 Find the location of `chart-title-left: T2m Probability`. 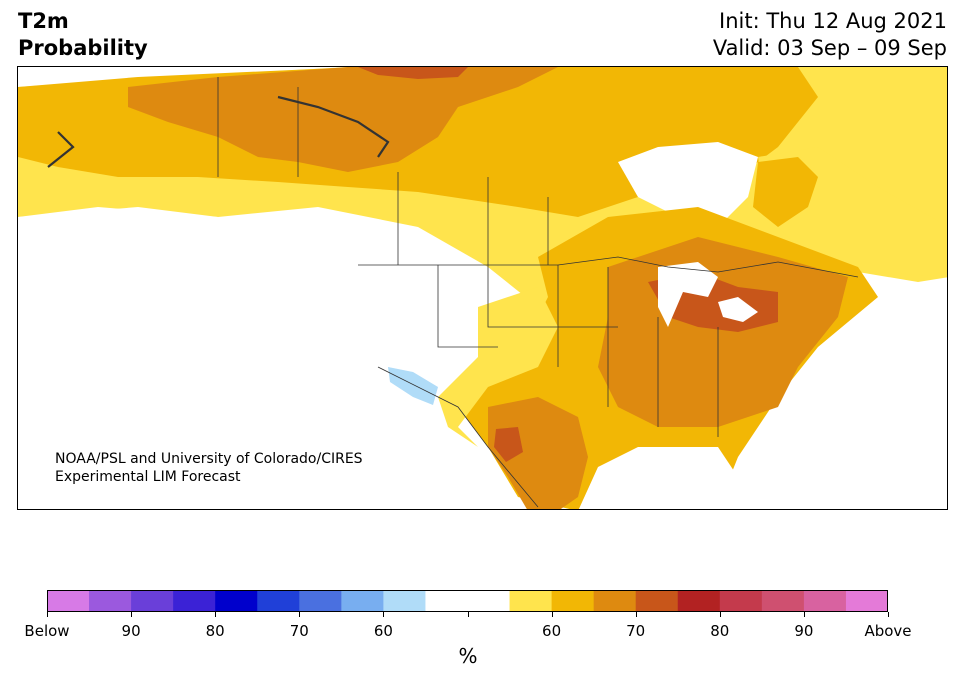

chart-title-left: T2m Probability is located at coordinates (83, 35).